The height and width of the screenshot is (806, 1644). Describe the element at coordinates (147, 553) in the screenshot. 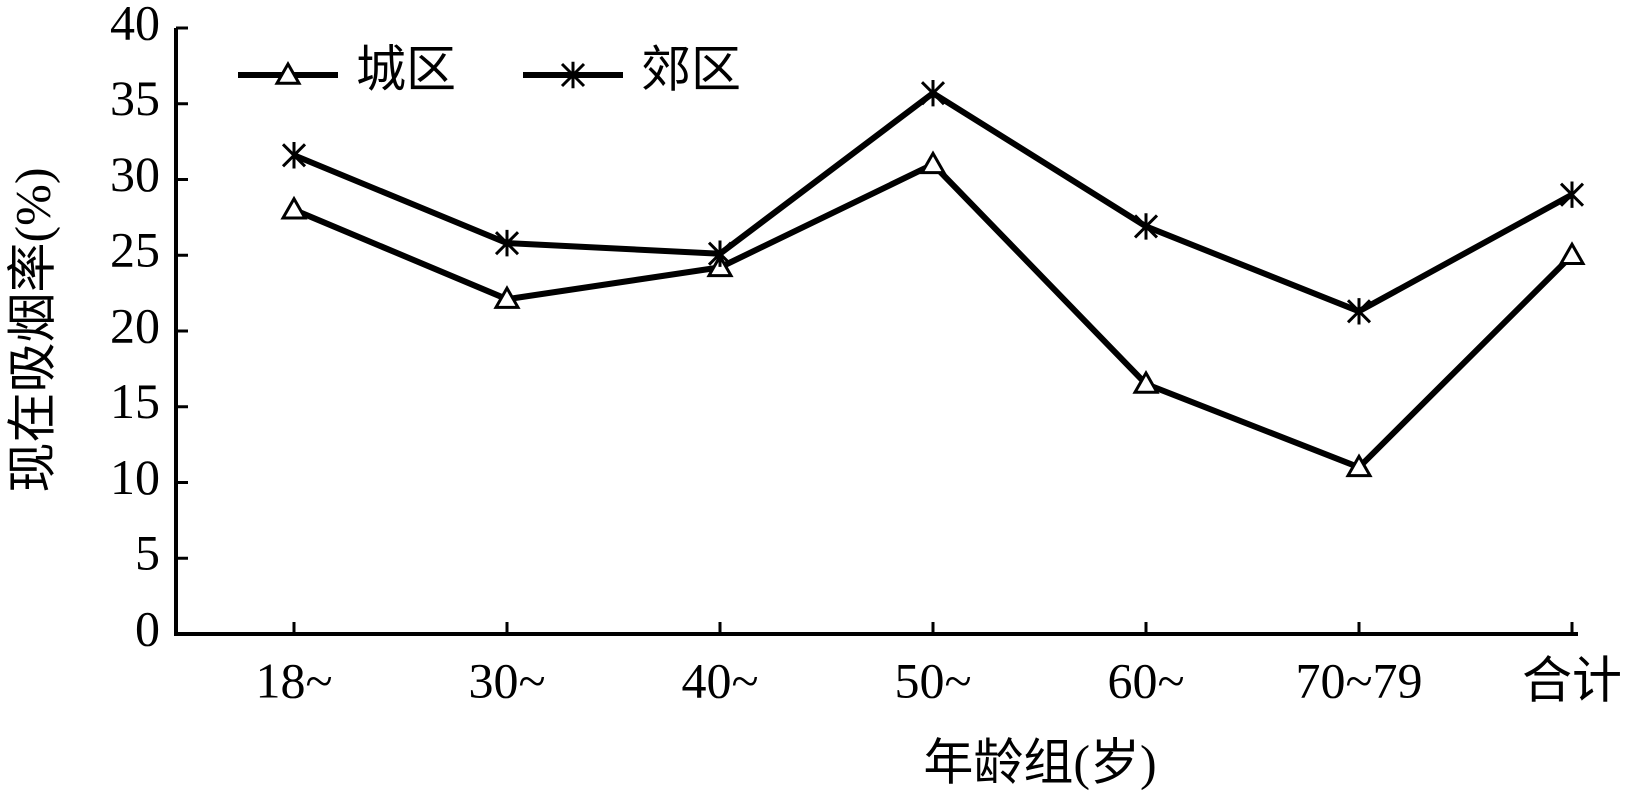

I see `y-tick-label: 5` at that location.